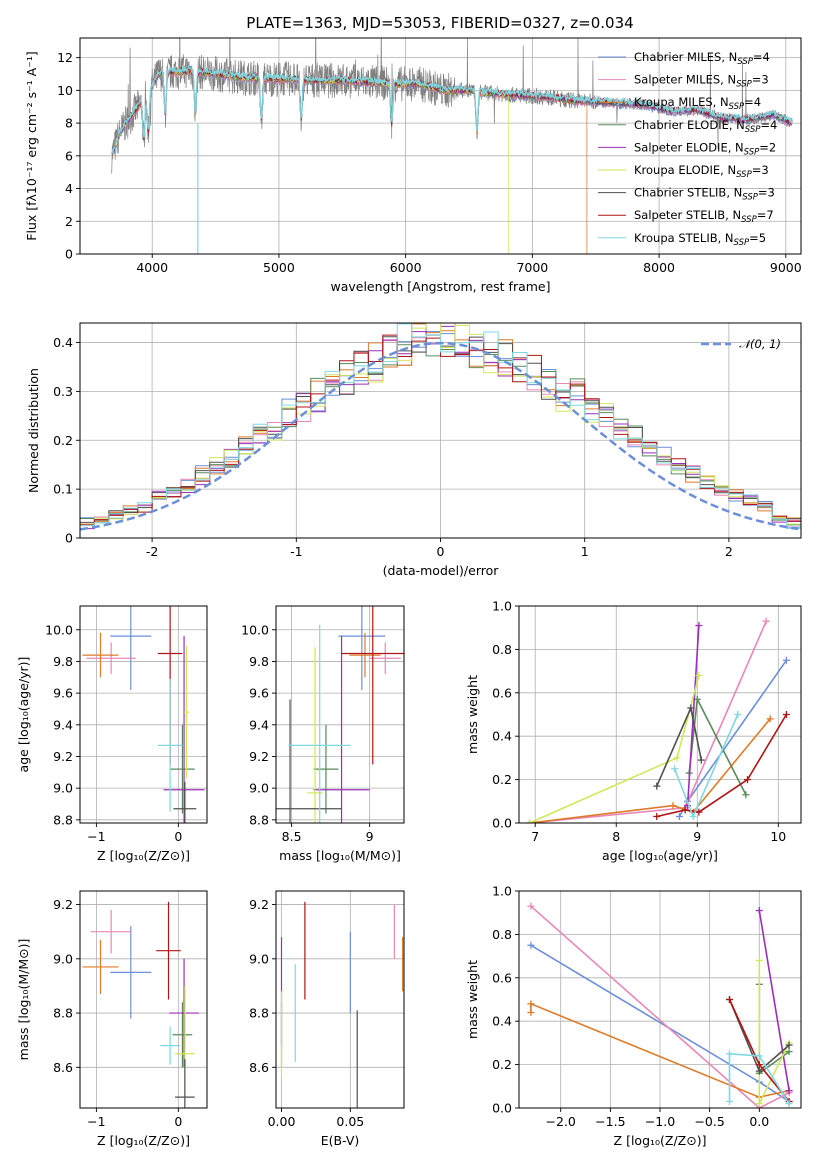  I want to click on errorbar-salpeter_elodie, so click(341, 729).